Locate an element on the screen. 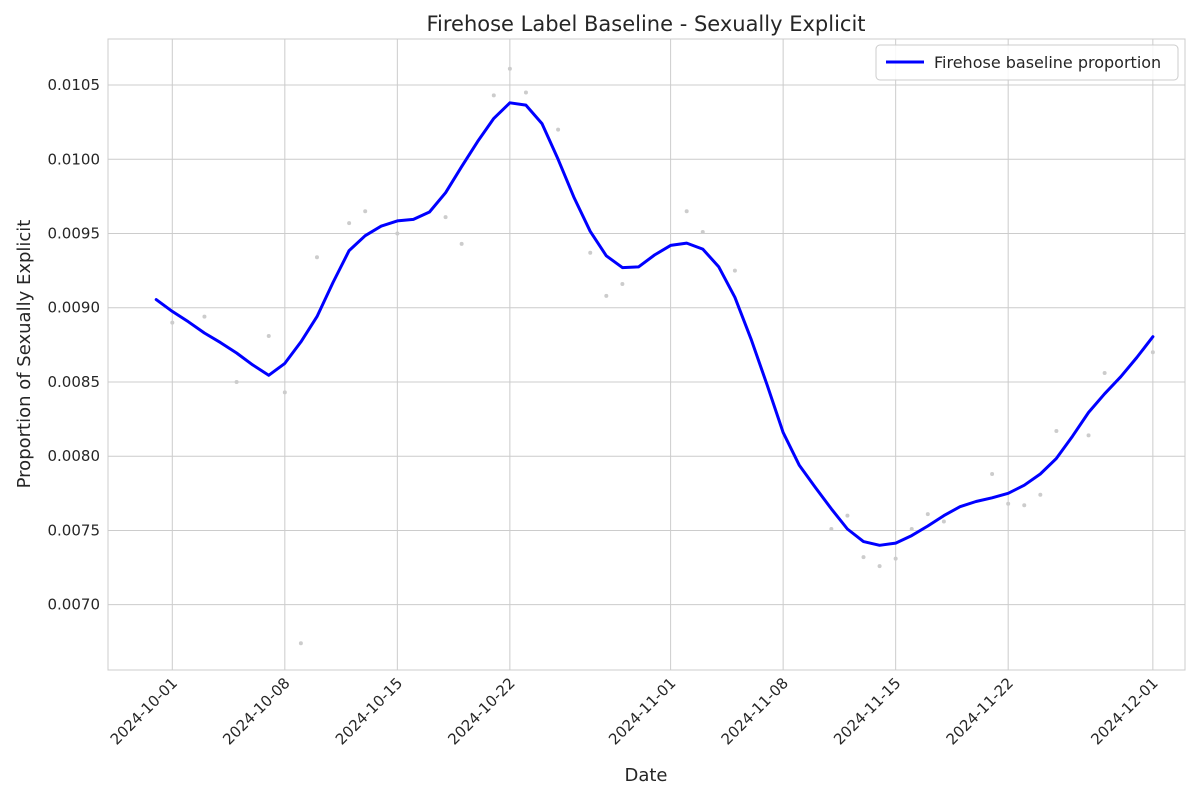 The image size is (1200, 800). y-tick-label: 0.0090 is located at coordinates (74, 308).